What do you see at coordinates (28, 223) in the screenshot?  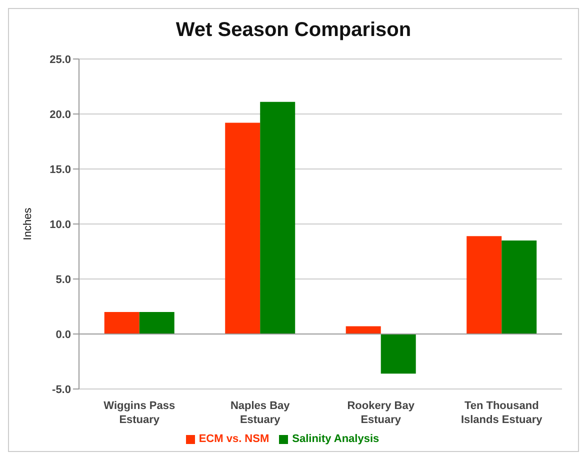 I see `y-axis-title: Inches` at bounding box center [28, 223].